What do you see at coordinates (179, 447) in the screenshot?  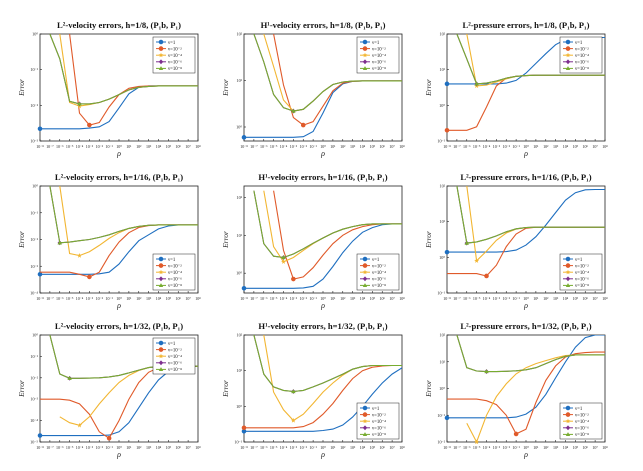 I see `x-tick-label: 10⁶` at bounding box center [179, 447].